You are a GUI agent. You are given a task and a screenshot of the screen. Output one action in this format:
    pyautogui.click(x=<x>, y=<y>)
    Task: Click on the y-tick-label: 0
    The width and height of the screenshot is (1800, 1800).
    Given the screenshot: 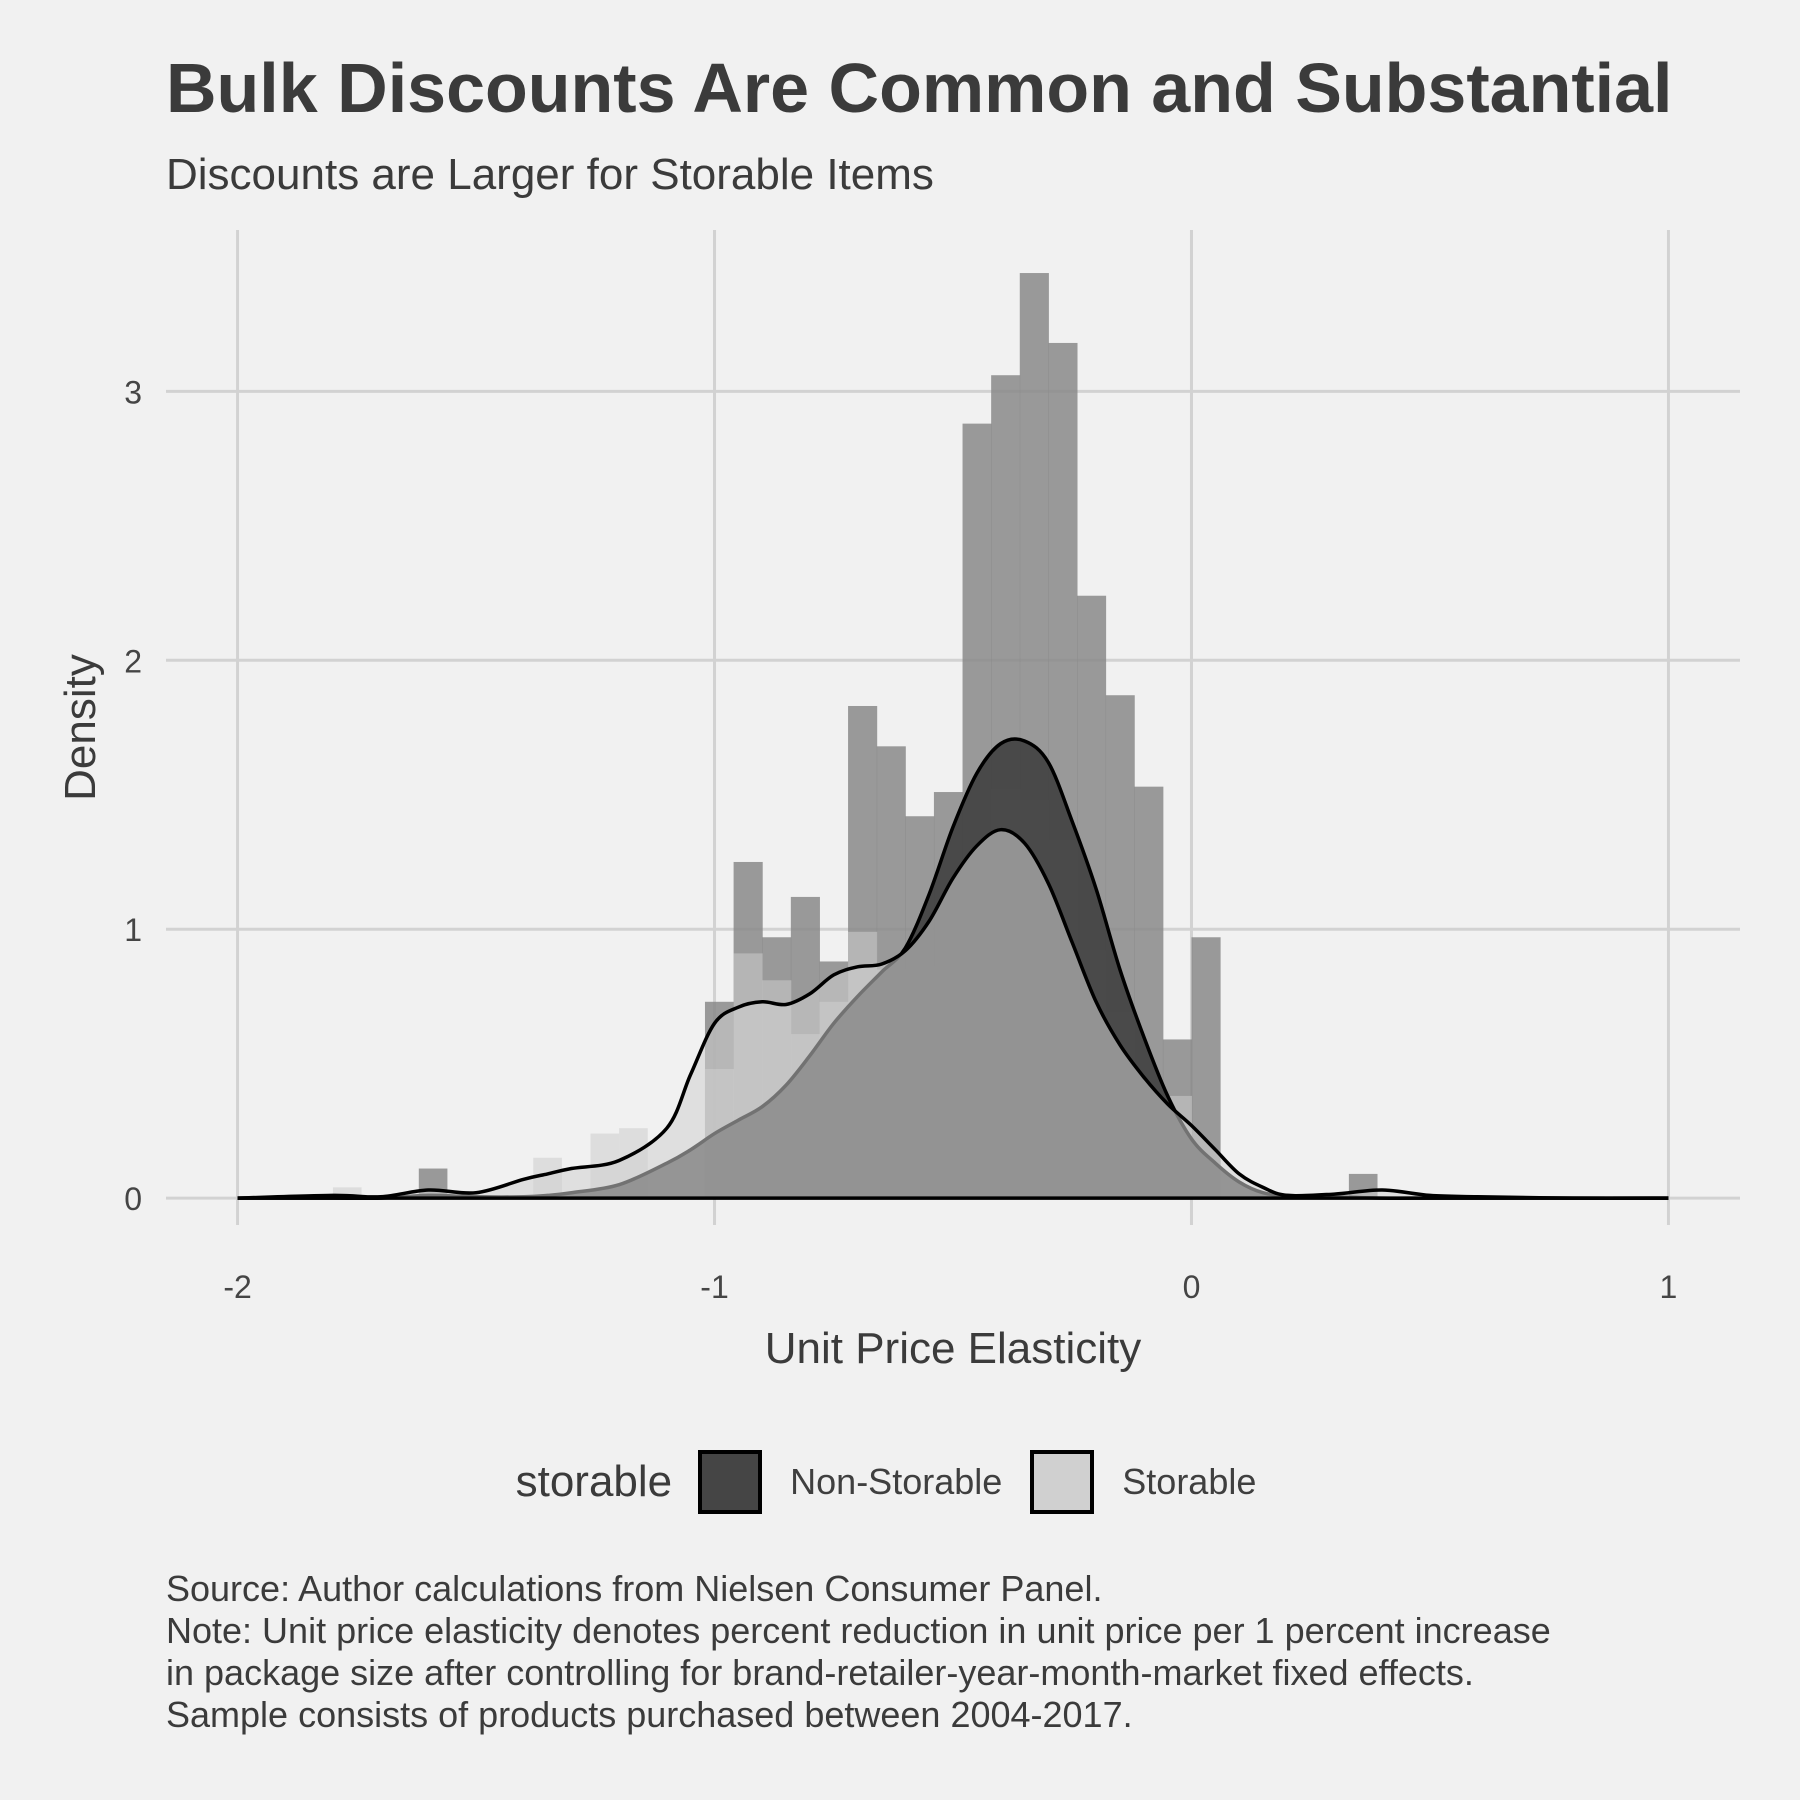 What is the action you would take?
    pyautogui.click(x=133, y=1199)
    